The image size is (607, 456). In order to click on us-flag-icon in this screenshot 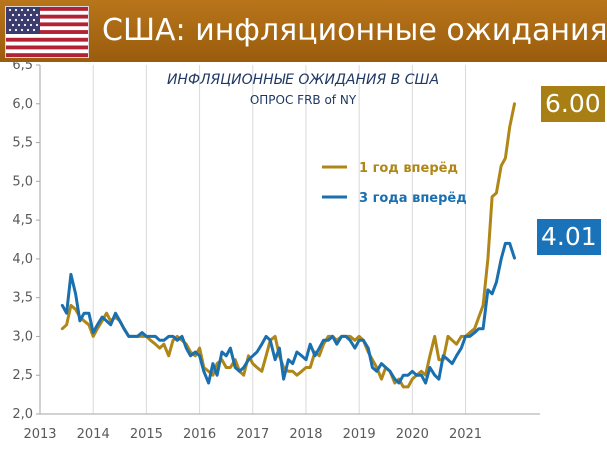, I will do `click(47, 32)`.